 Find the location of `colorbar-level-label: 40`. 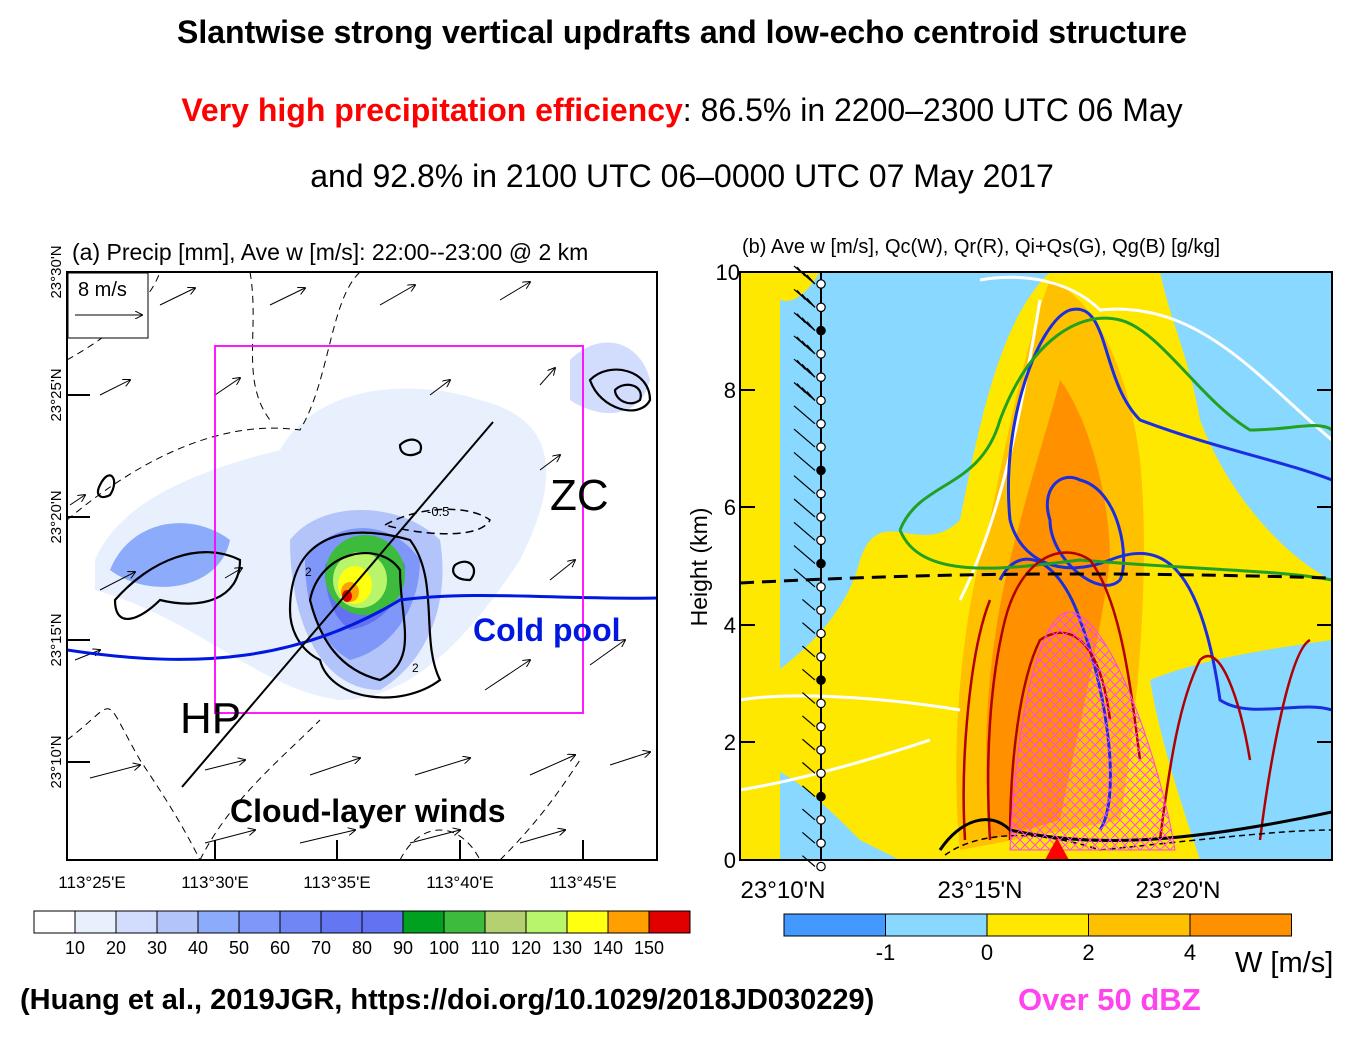

colorbar-level-label: 40 is located at coordinates (198, 948).